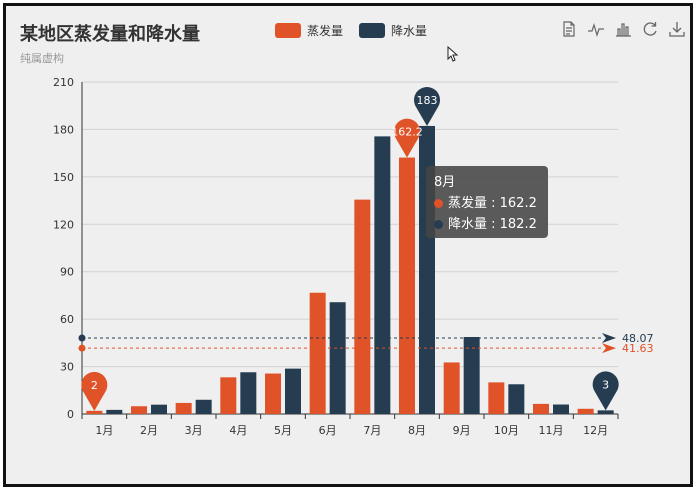 Image resolution: width=700 pixels, height=494 pixels. What do you see at coordinates (351, 30) in the screenshot?
I see `legend: 蒸发量 降水量` at bounding box center [351, 30].